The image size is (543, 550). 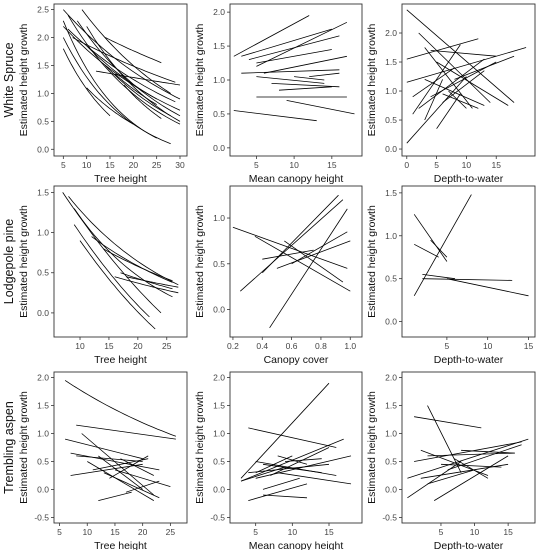 I want to click on x-axis-title: Depth-to-water, so click(x=469, y=545).